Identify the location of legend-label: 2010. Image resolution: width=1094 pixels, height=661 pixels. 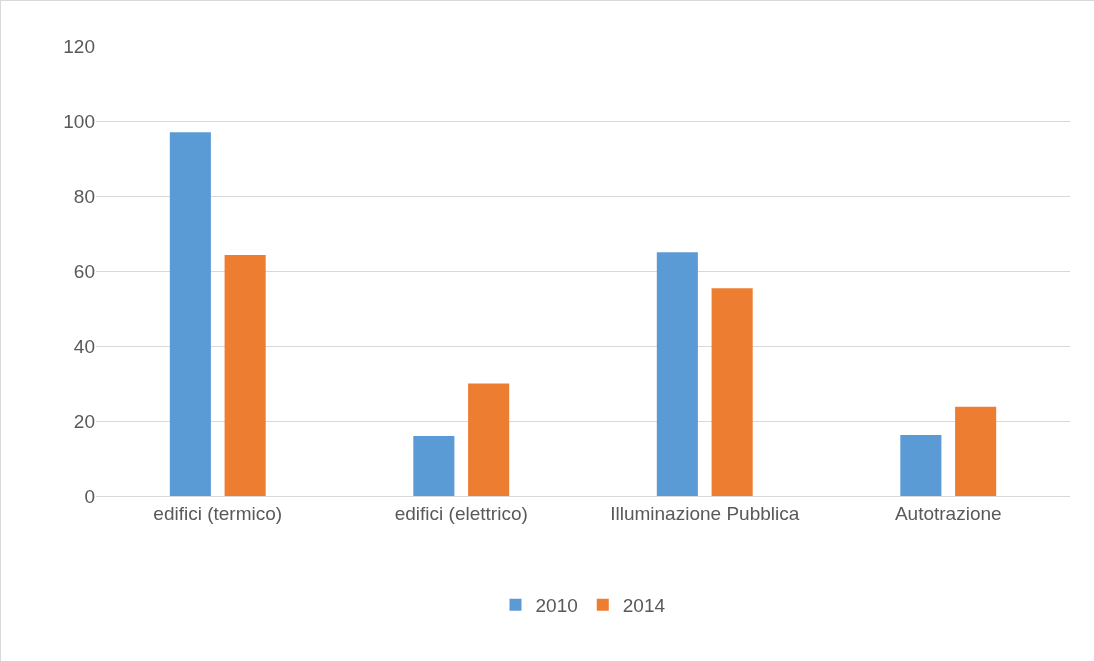
(556, 606).